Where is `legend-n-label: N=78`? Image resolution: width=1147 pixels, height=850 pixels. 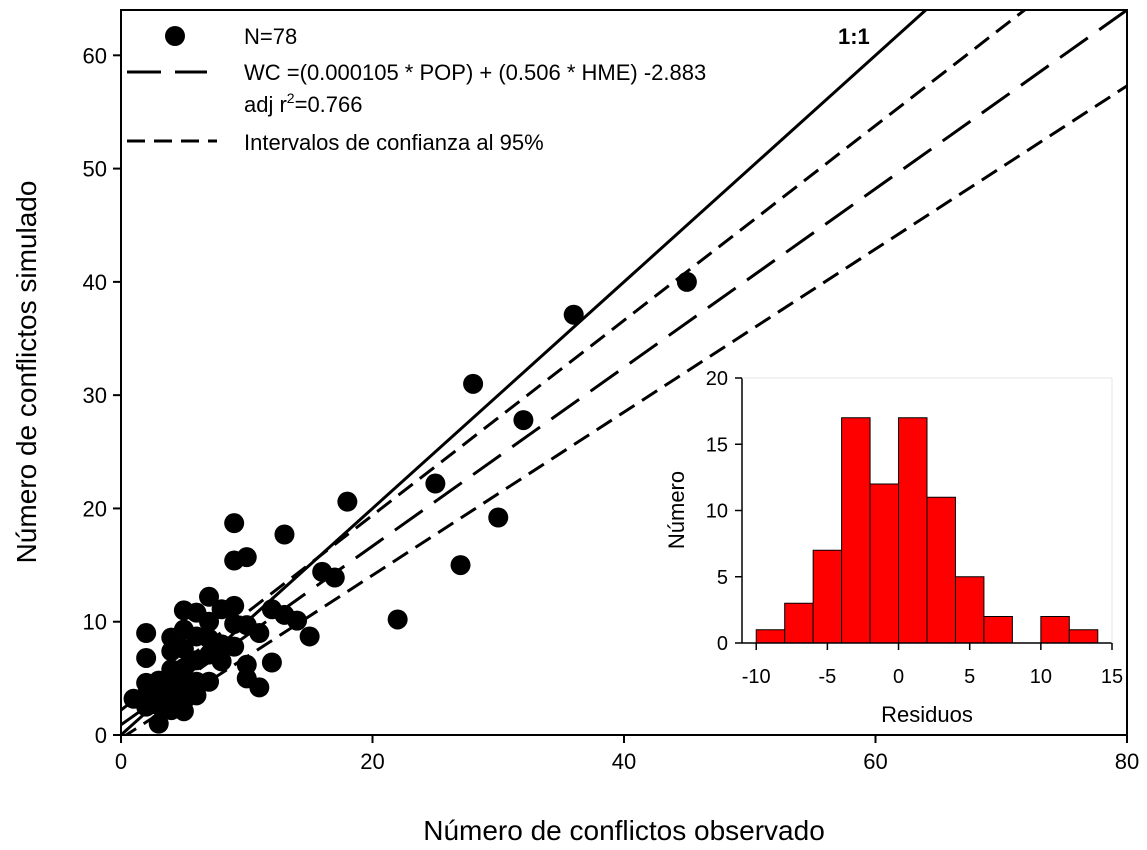 legend-n-label: N=78 is located at coordinates (270, 36).